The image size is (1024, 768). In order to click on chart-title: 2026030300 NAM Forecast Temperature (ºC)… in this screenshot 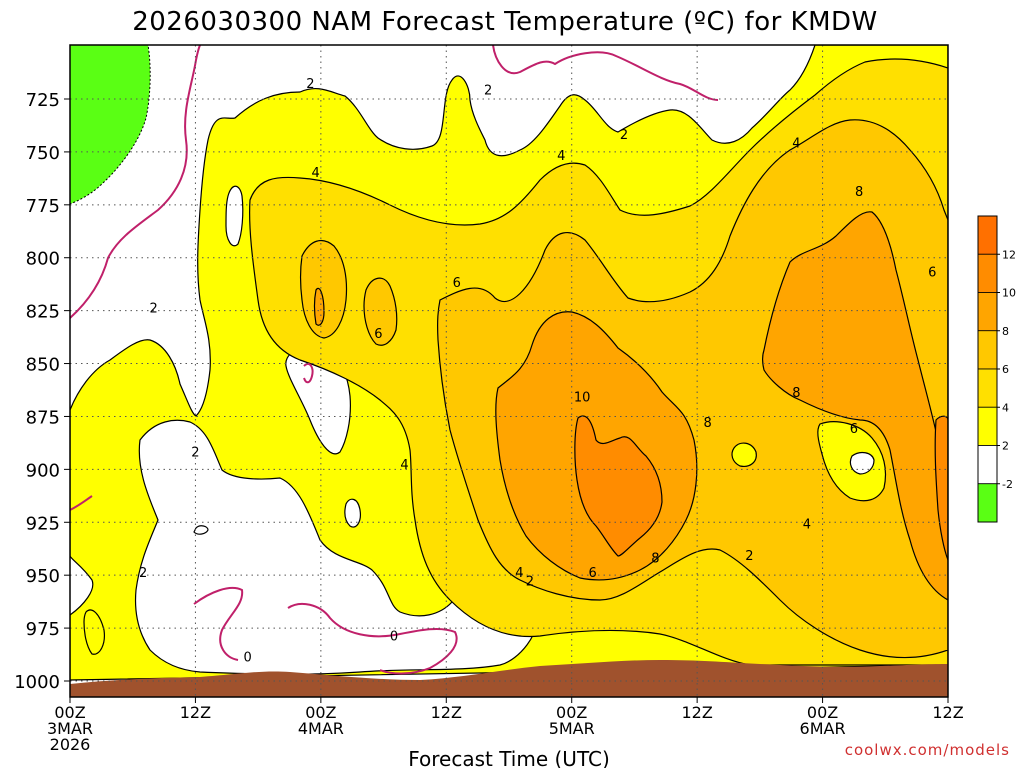, I will do `click(505, 22)`.